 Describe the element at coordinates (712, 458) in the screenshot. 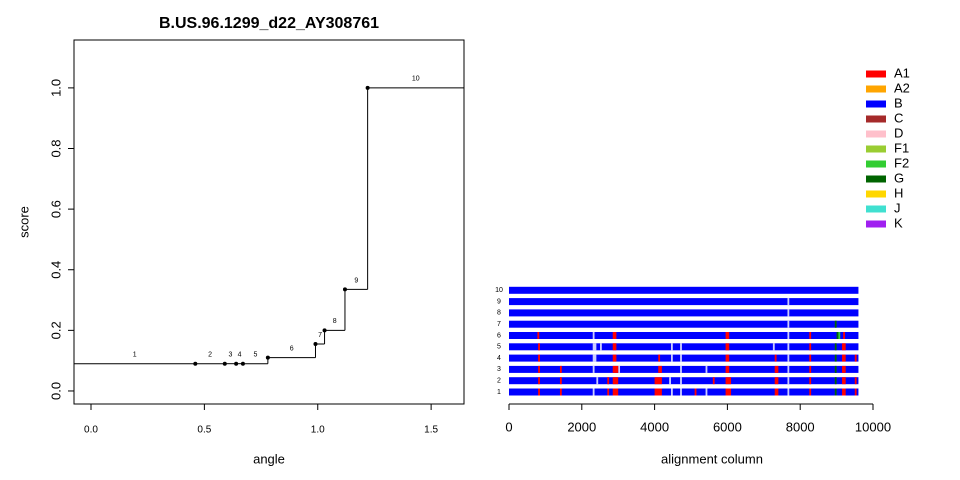

I see `x-axis-label: alignment column` at that location.